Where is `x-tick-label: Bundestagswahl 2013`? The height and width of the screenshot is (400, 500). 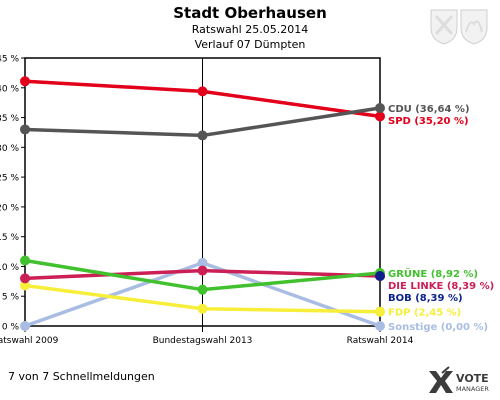
x-tick-label: Bundestagswahl 2013 is located at coordinates (203, 341).